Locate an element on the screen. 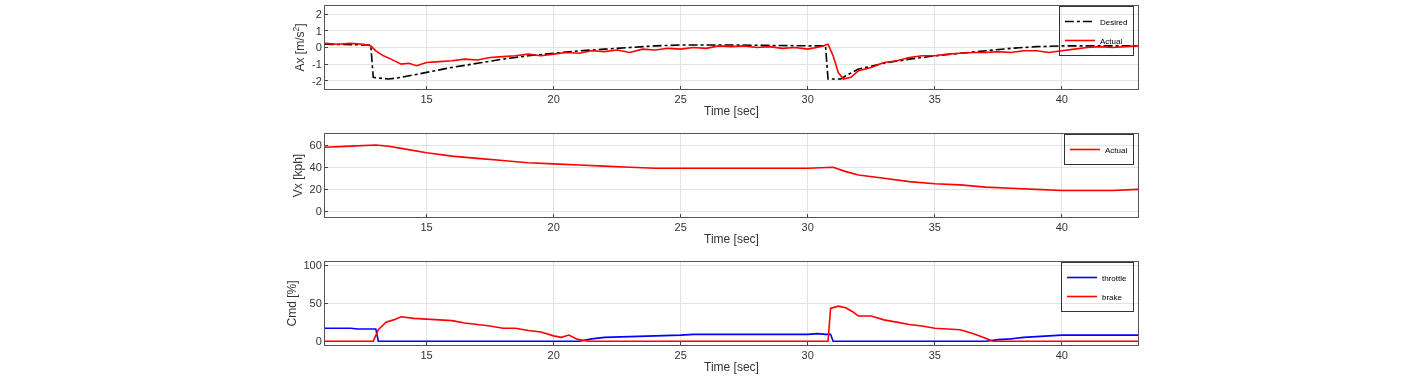 The width and height of the screenshot is (1417, 383). legend-label: Desired is located at coordinates (1113, 22).